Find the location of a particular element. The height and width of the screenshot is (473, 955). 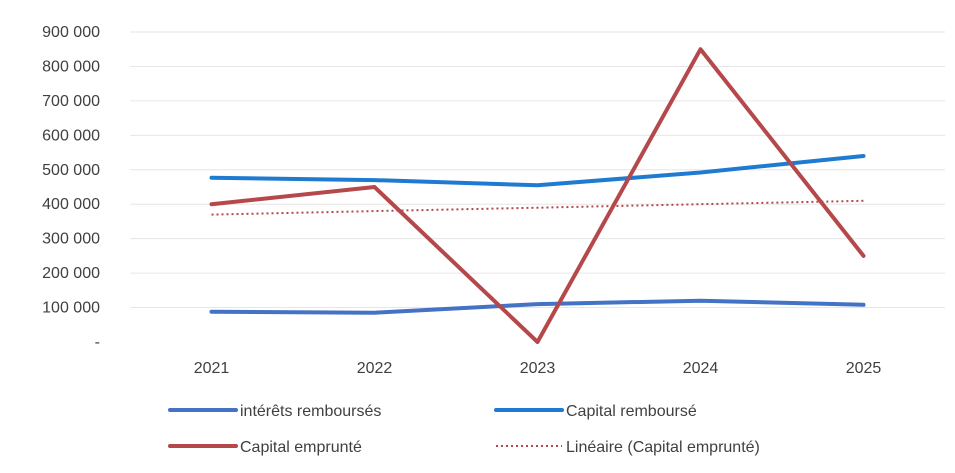

legend-item: Capital emprunté is located at coordinates (265, 447).